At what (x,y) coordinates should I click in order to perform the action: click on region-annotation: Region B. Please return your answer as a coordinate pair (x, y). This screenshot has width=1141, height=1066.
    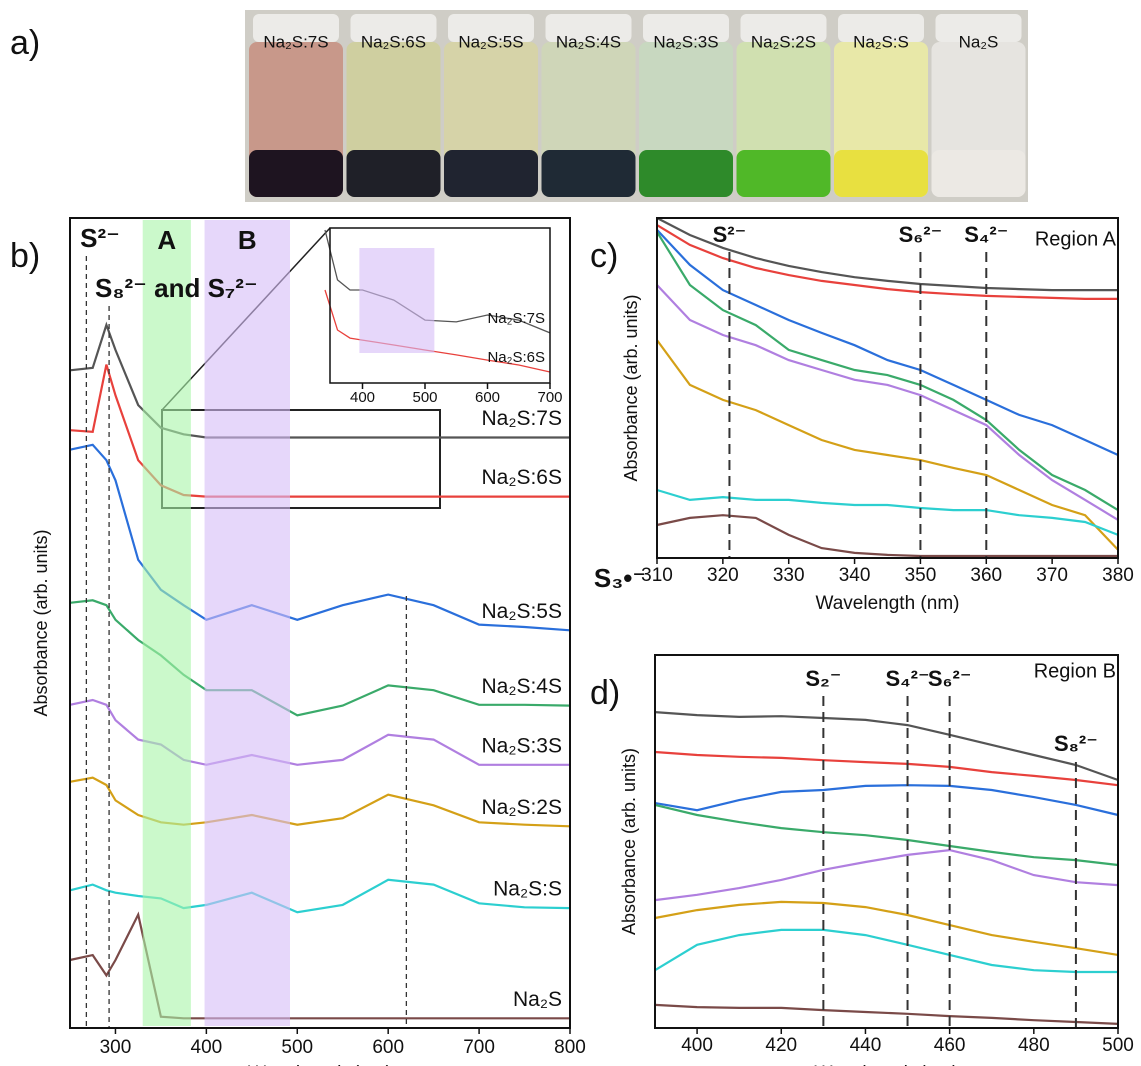
    Looking at the image, I should click on (1075, 671).